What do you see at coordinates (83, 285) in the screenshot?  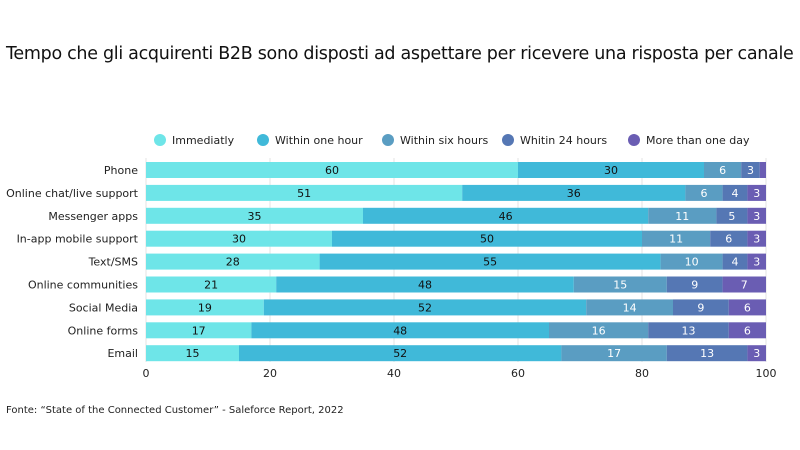 I see `category-label: Online communities` at bounding box center [83, 285].